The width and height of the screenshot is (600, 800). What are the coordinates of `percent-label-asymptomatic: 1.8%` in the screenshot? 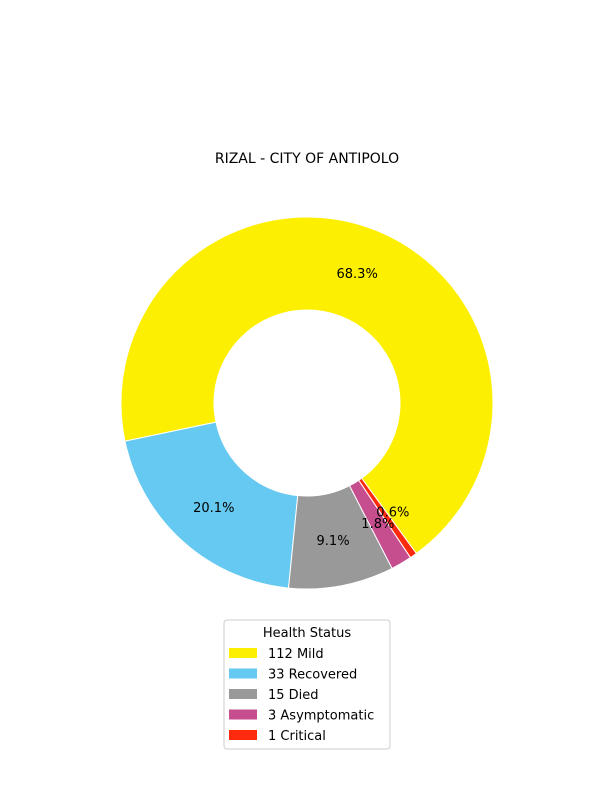 It's located at (377, 524).